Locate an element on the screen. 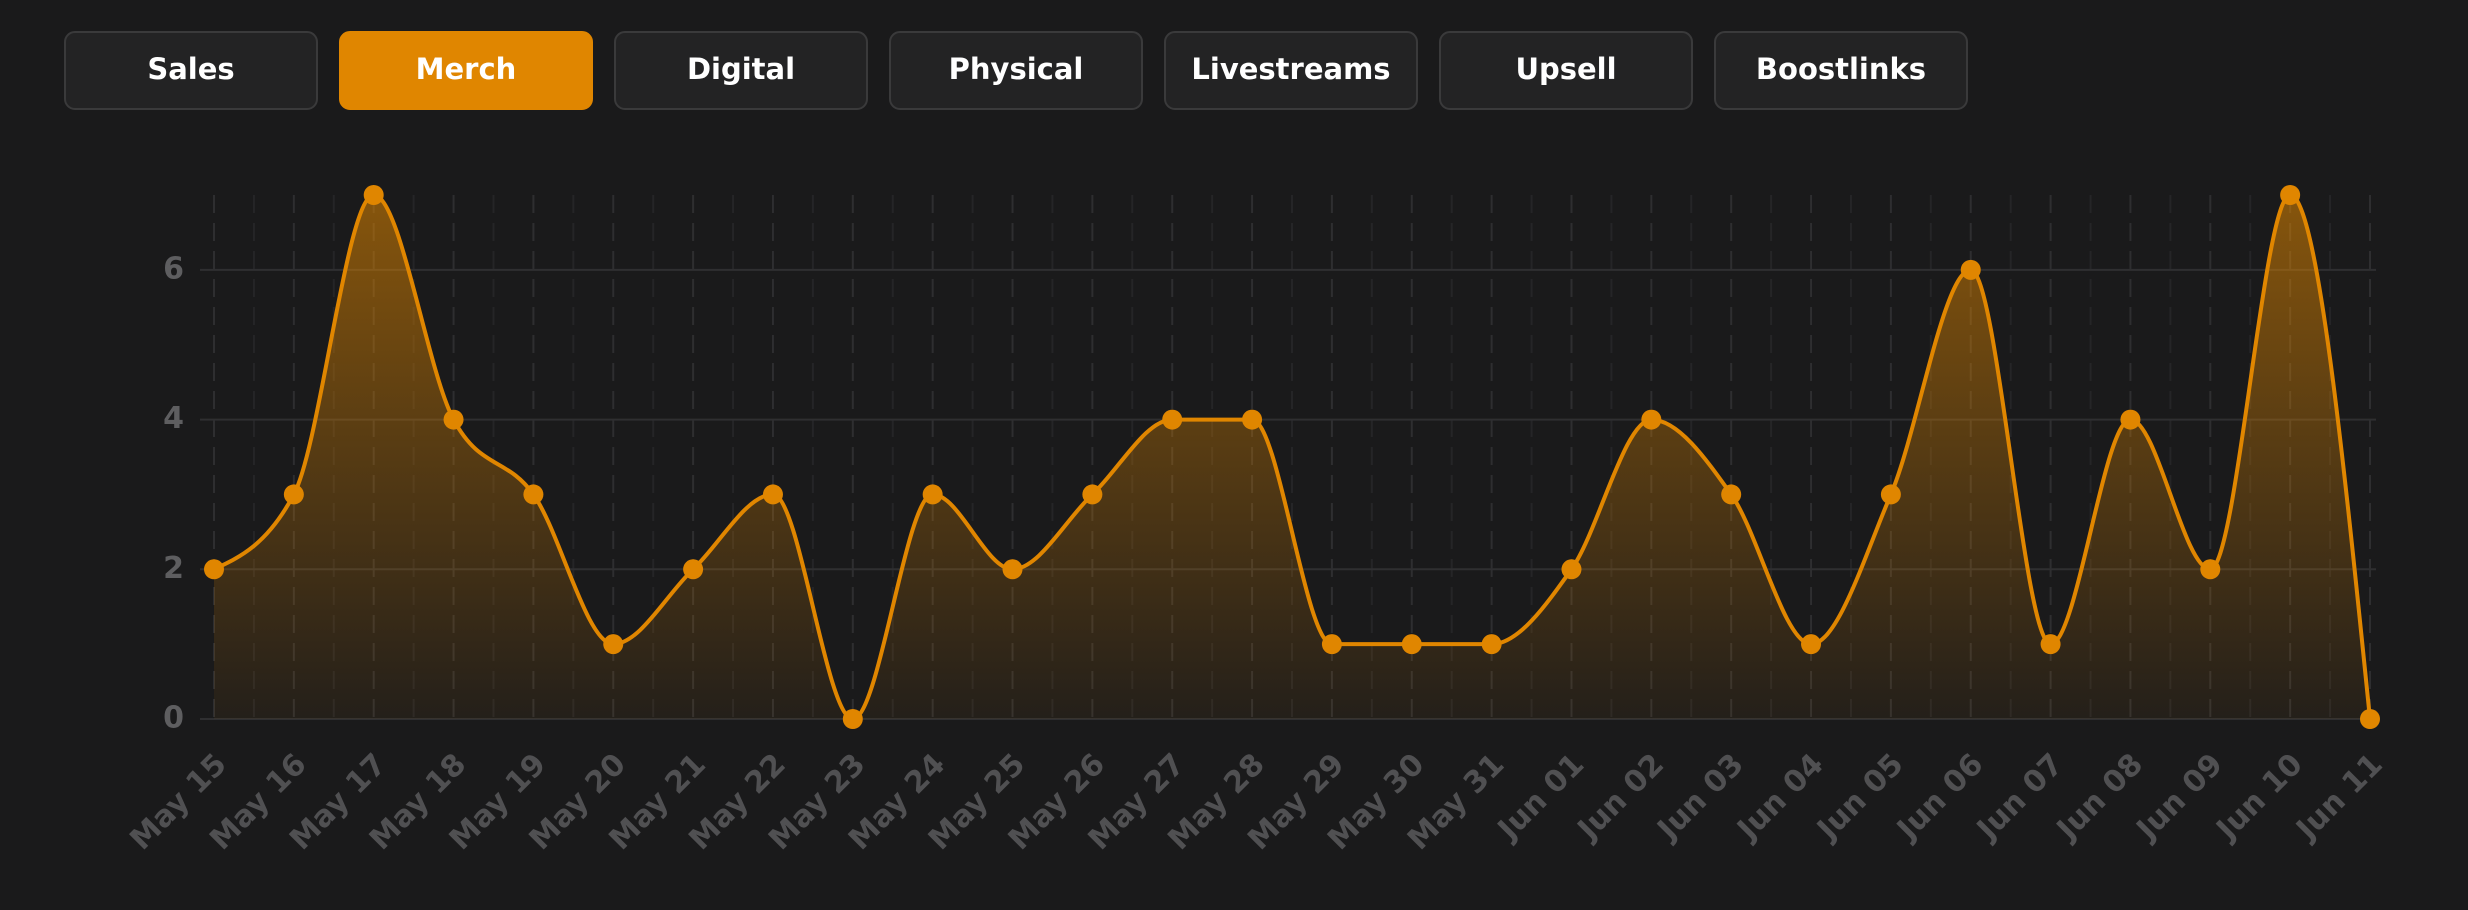 This screenshot has width=2468, height=910. y-tick-label: 0 is located at coordinates (173, 718).